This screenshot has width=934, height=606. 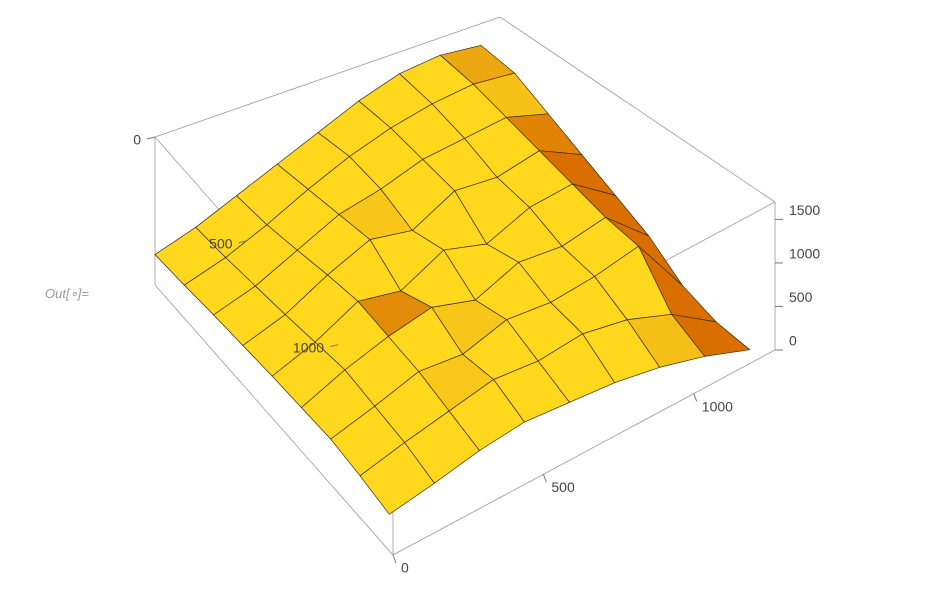 I want to click on cell-label: Out[∘]=, so click(x=67, y=293).